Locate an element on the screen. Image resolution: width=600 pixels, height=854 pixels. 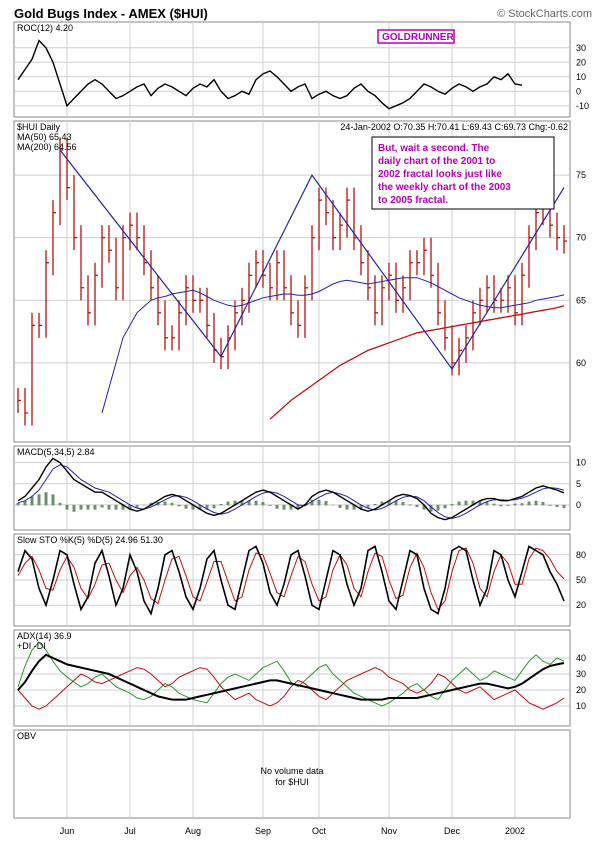
roc-label: ROC(12) 4.20 is located at coordinates (45, 28).